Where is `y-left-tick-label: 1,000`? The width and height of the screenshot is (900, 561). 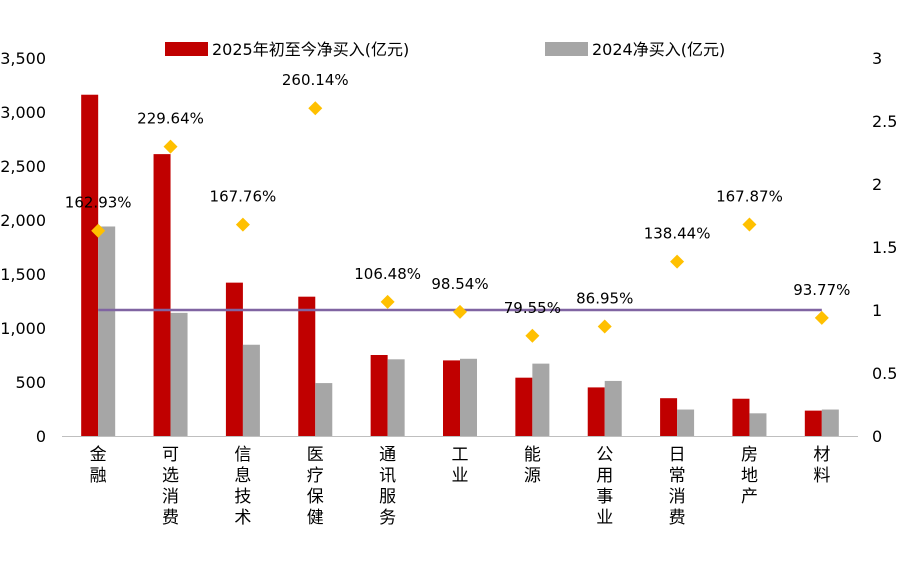
y-left-tick-label: 1,000 is located at coordinates (23, 328).